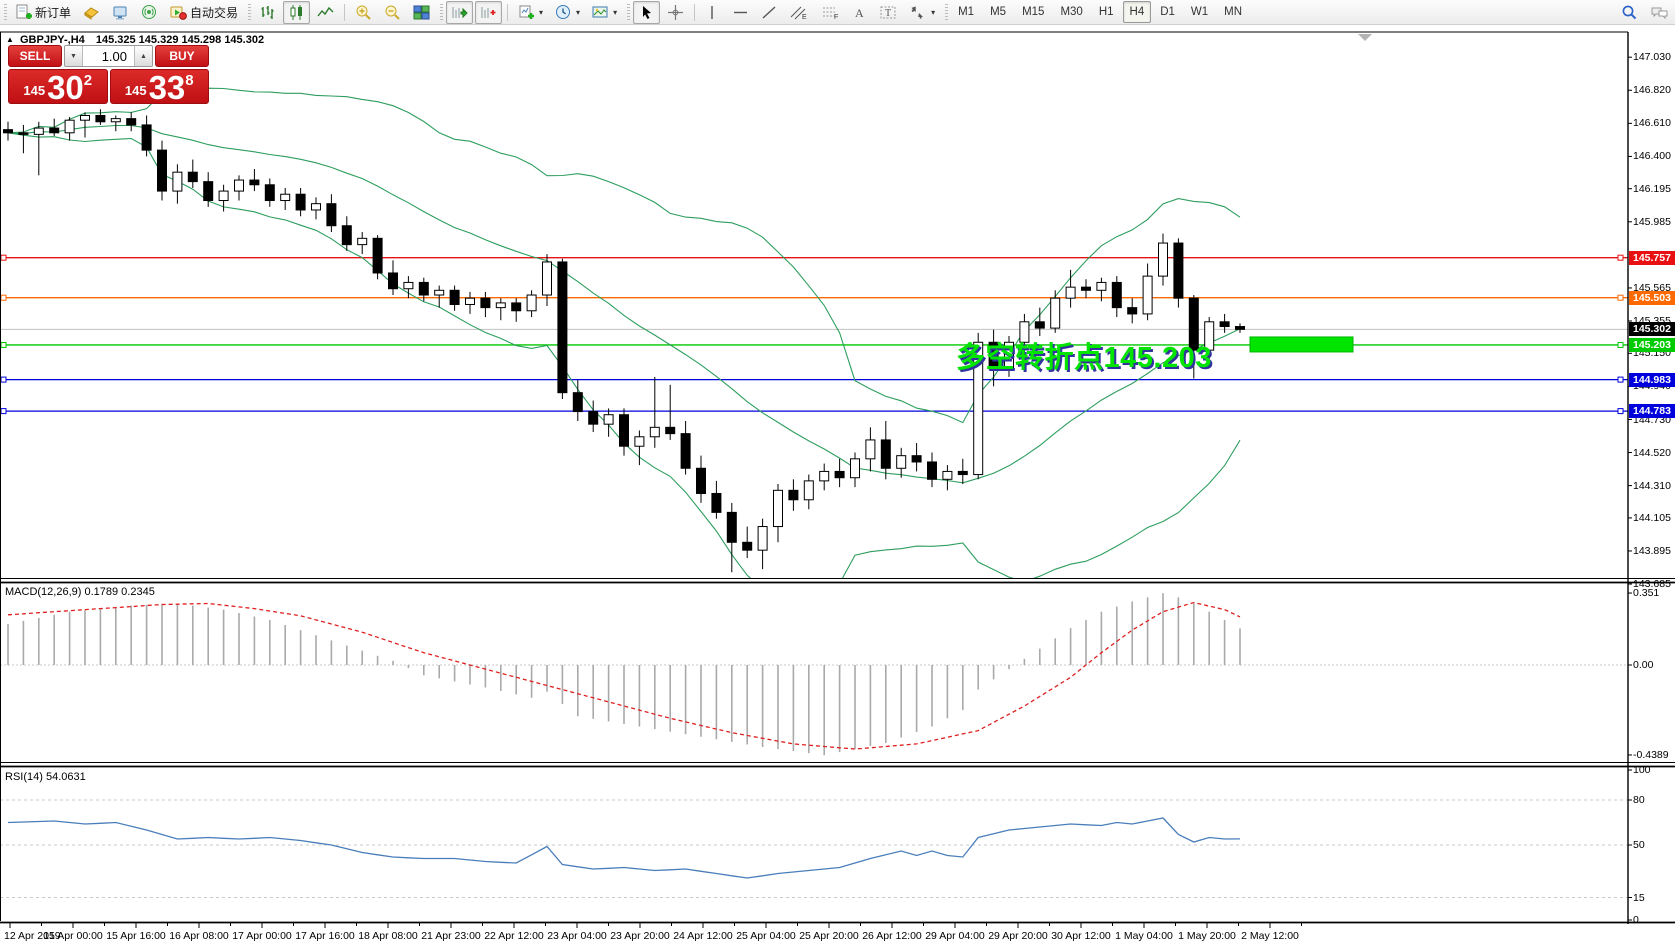  I want to click on price-badge-145.757: 145.757, so click(1652, 257).